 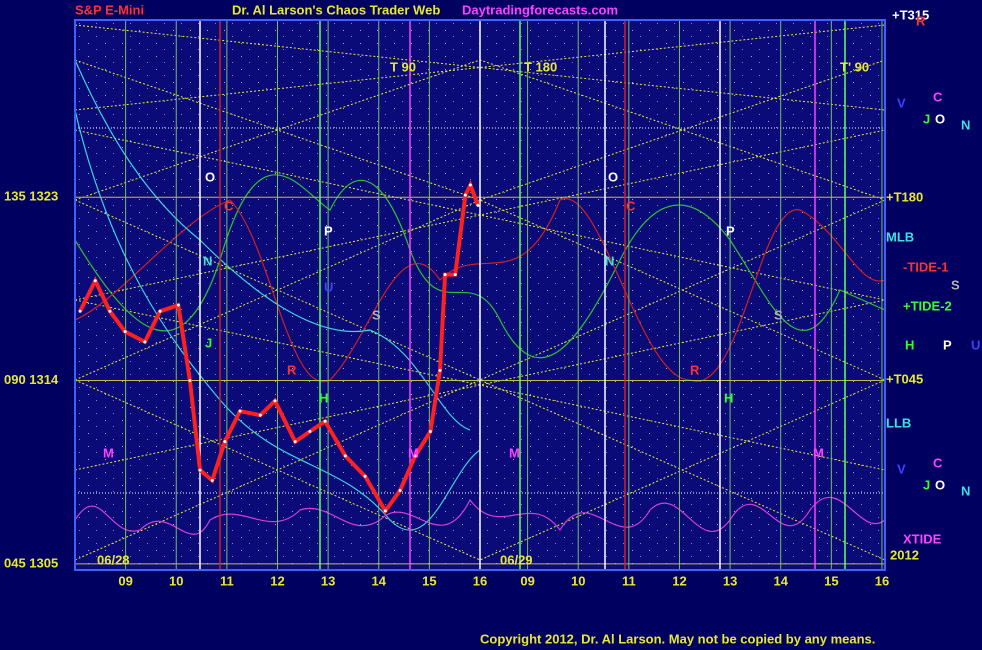 I want to click on site-name: Daytradingforecasts.com, so click(x=540, y=9).